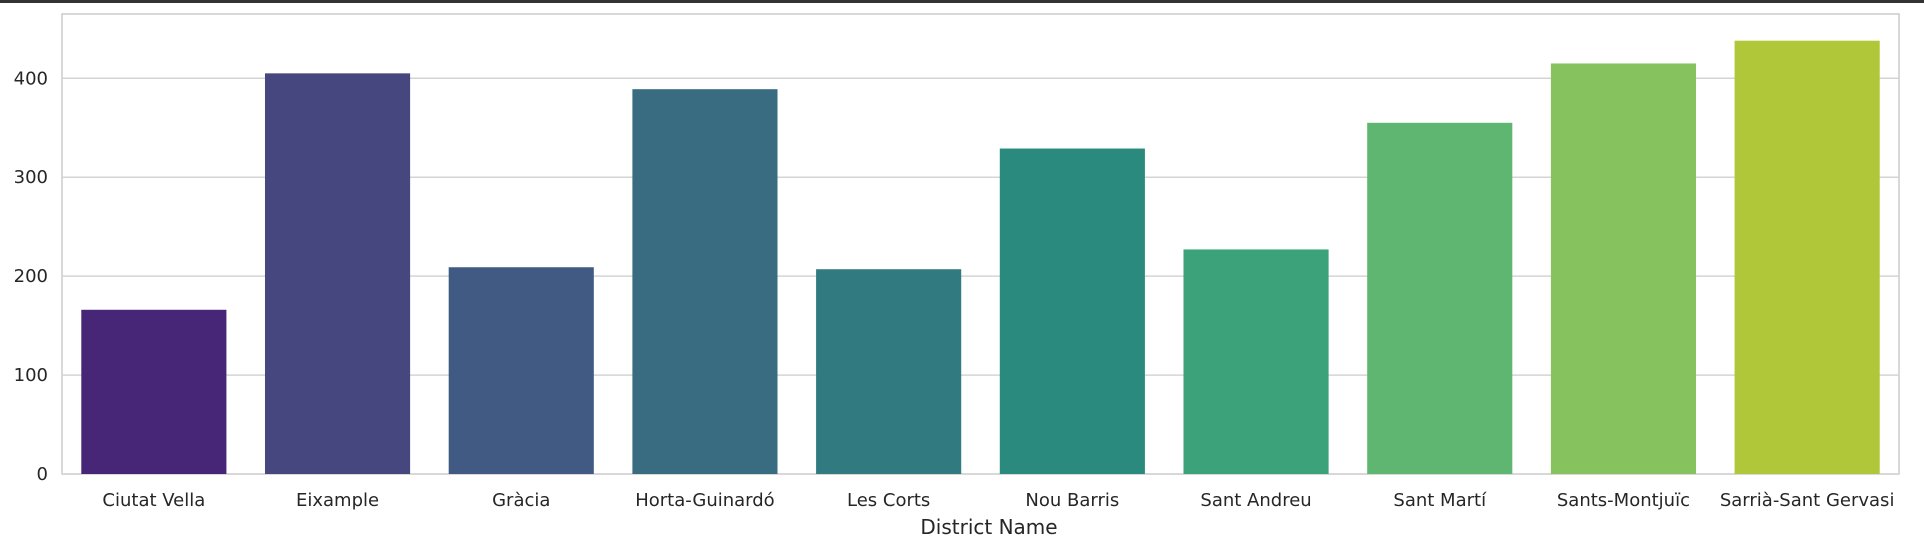 This screenshot has height=547, width=1924. What do you see at coordinates (889, 371) in the screenshot?
I see `bar-les-corts` at bounding box center [889, 371].